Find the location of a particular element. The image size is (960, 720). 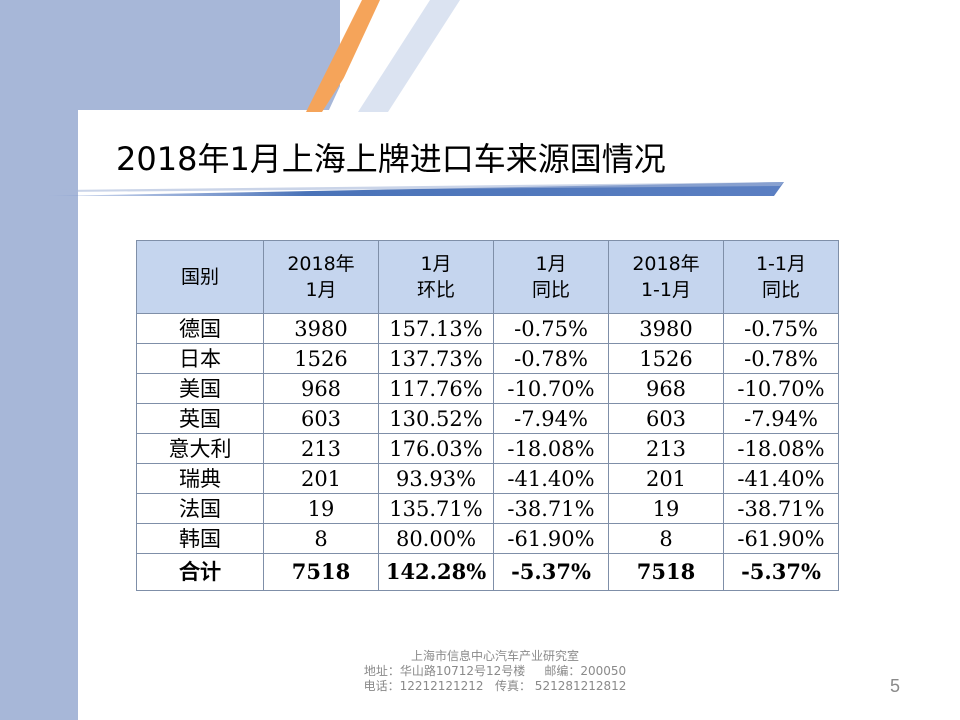

cell-total-value: 142.28% is located at coordinates (436, 572).